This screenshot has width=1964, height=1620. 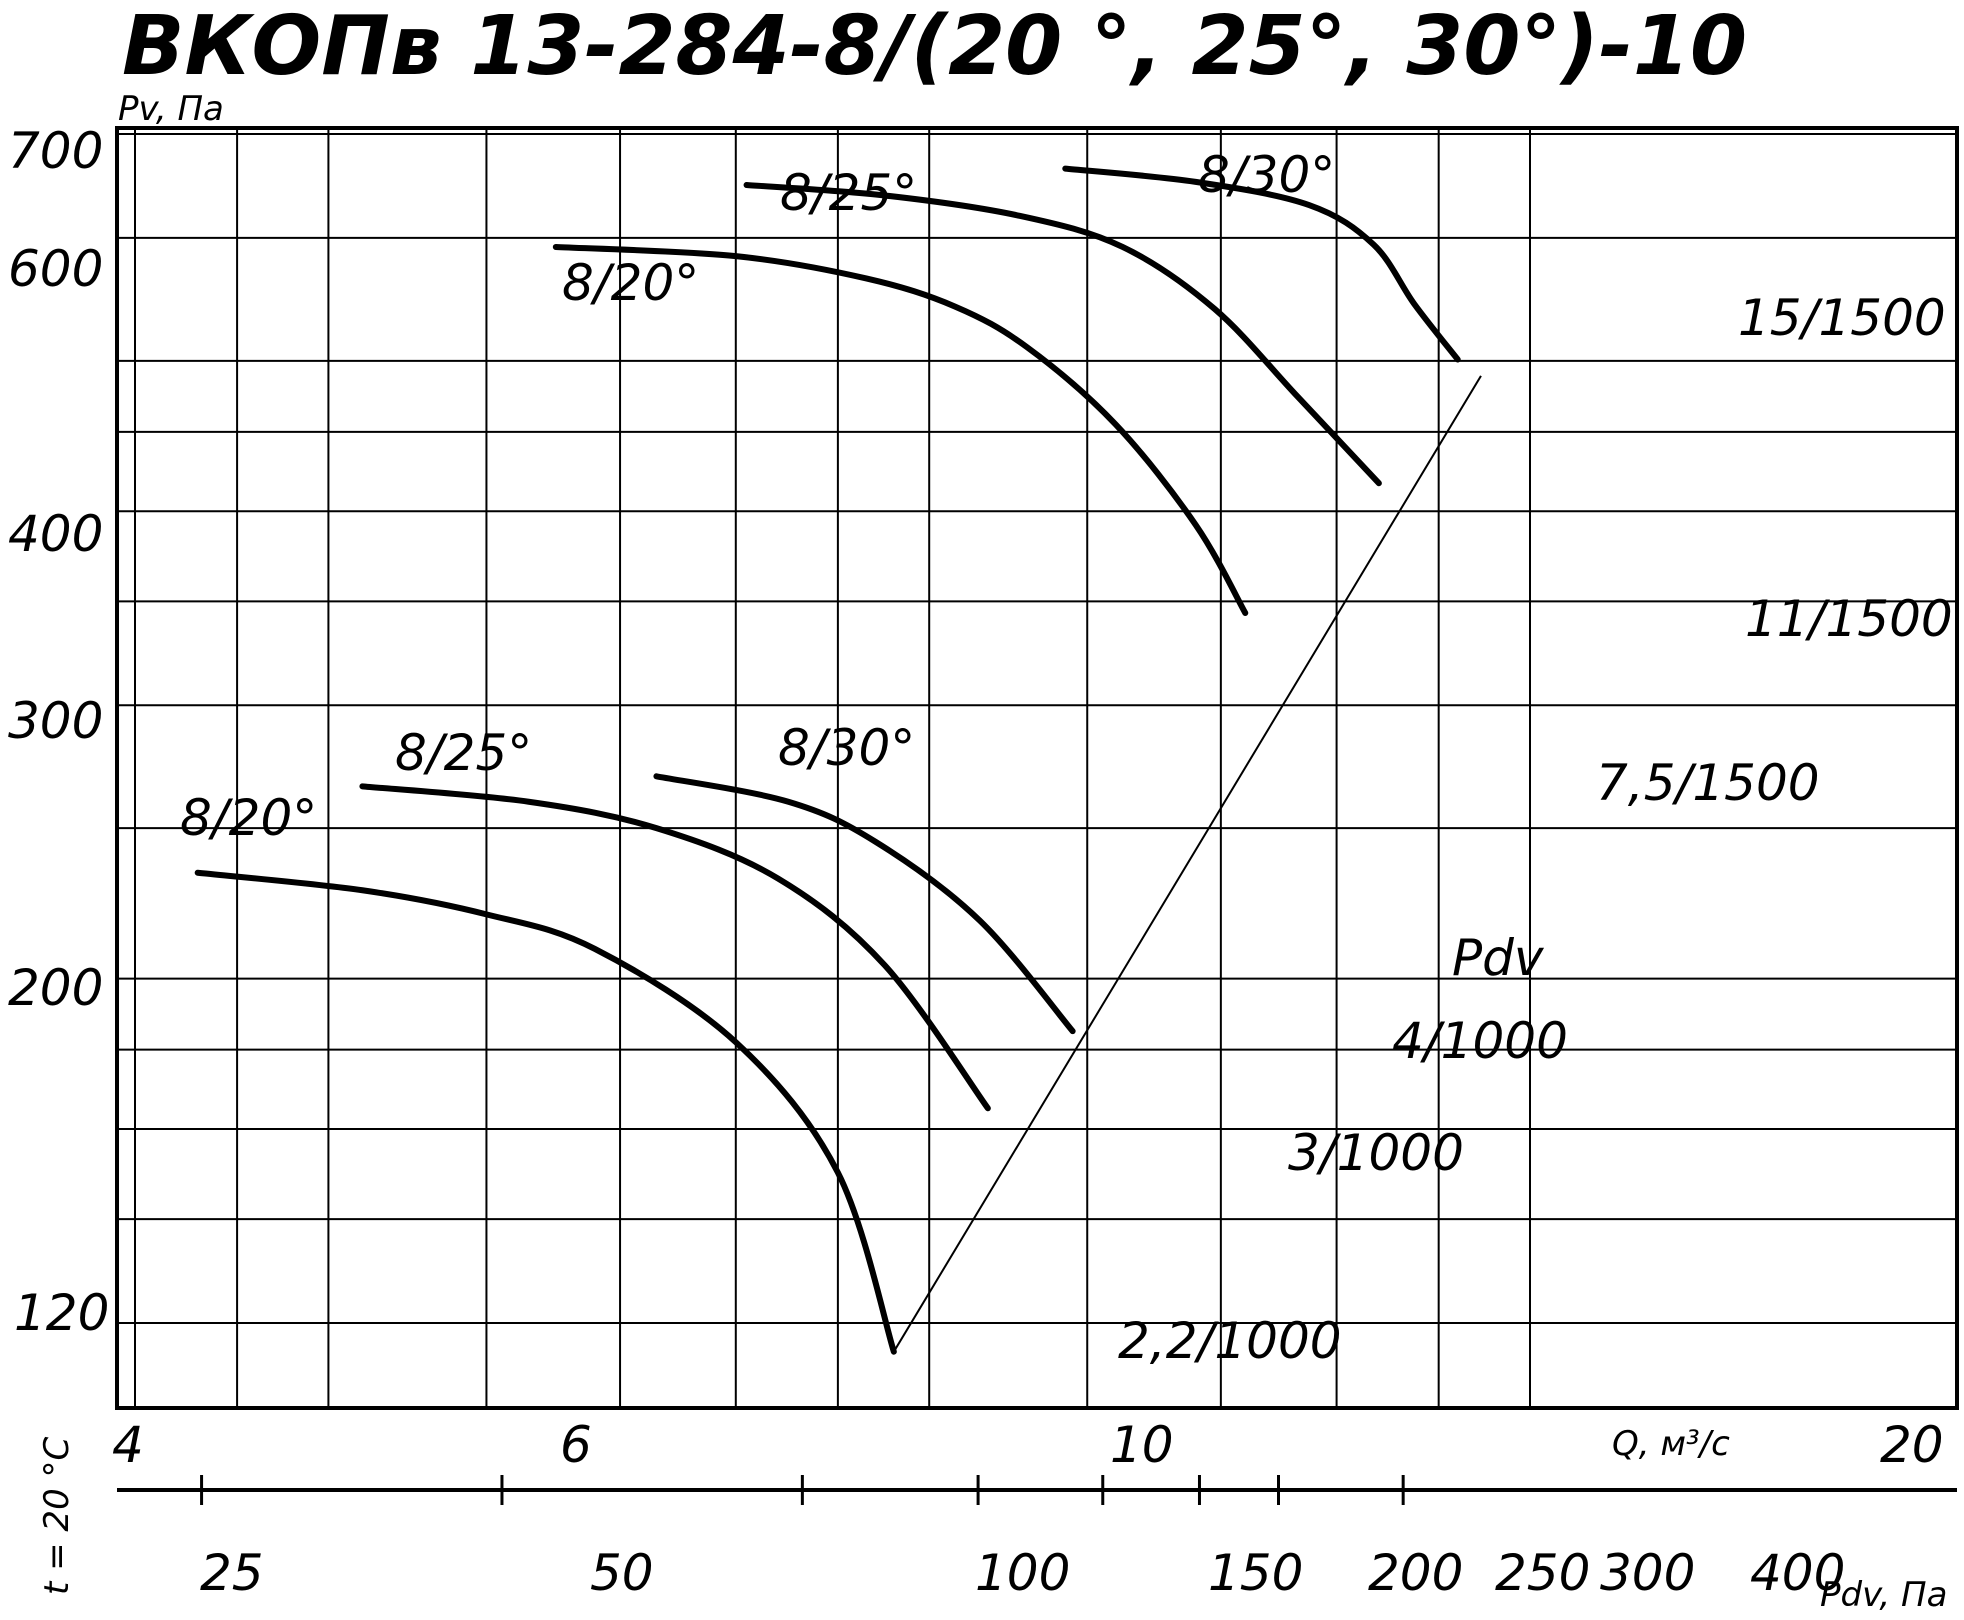 What do you see at coordinates (171, 109) in the screenshot?
I see `y-axis-label: Pv, Па` at bounding box center [171, 109].